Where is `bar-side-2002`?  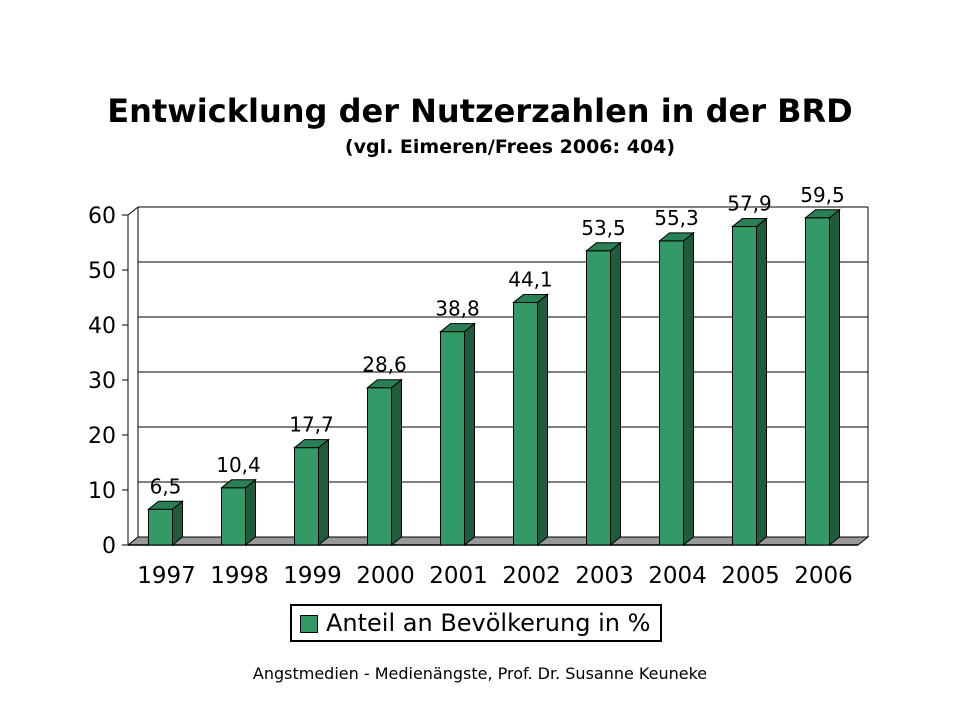
bar-side-2002 is located at coordinates (542, 420).